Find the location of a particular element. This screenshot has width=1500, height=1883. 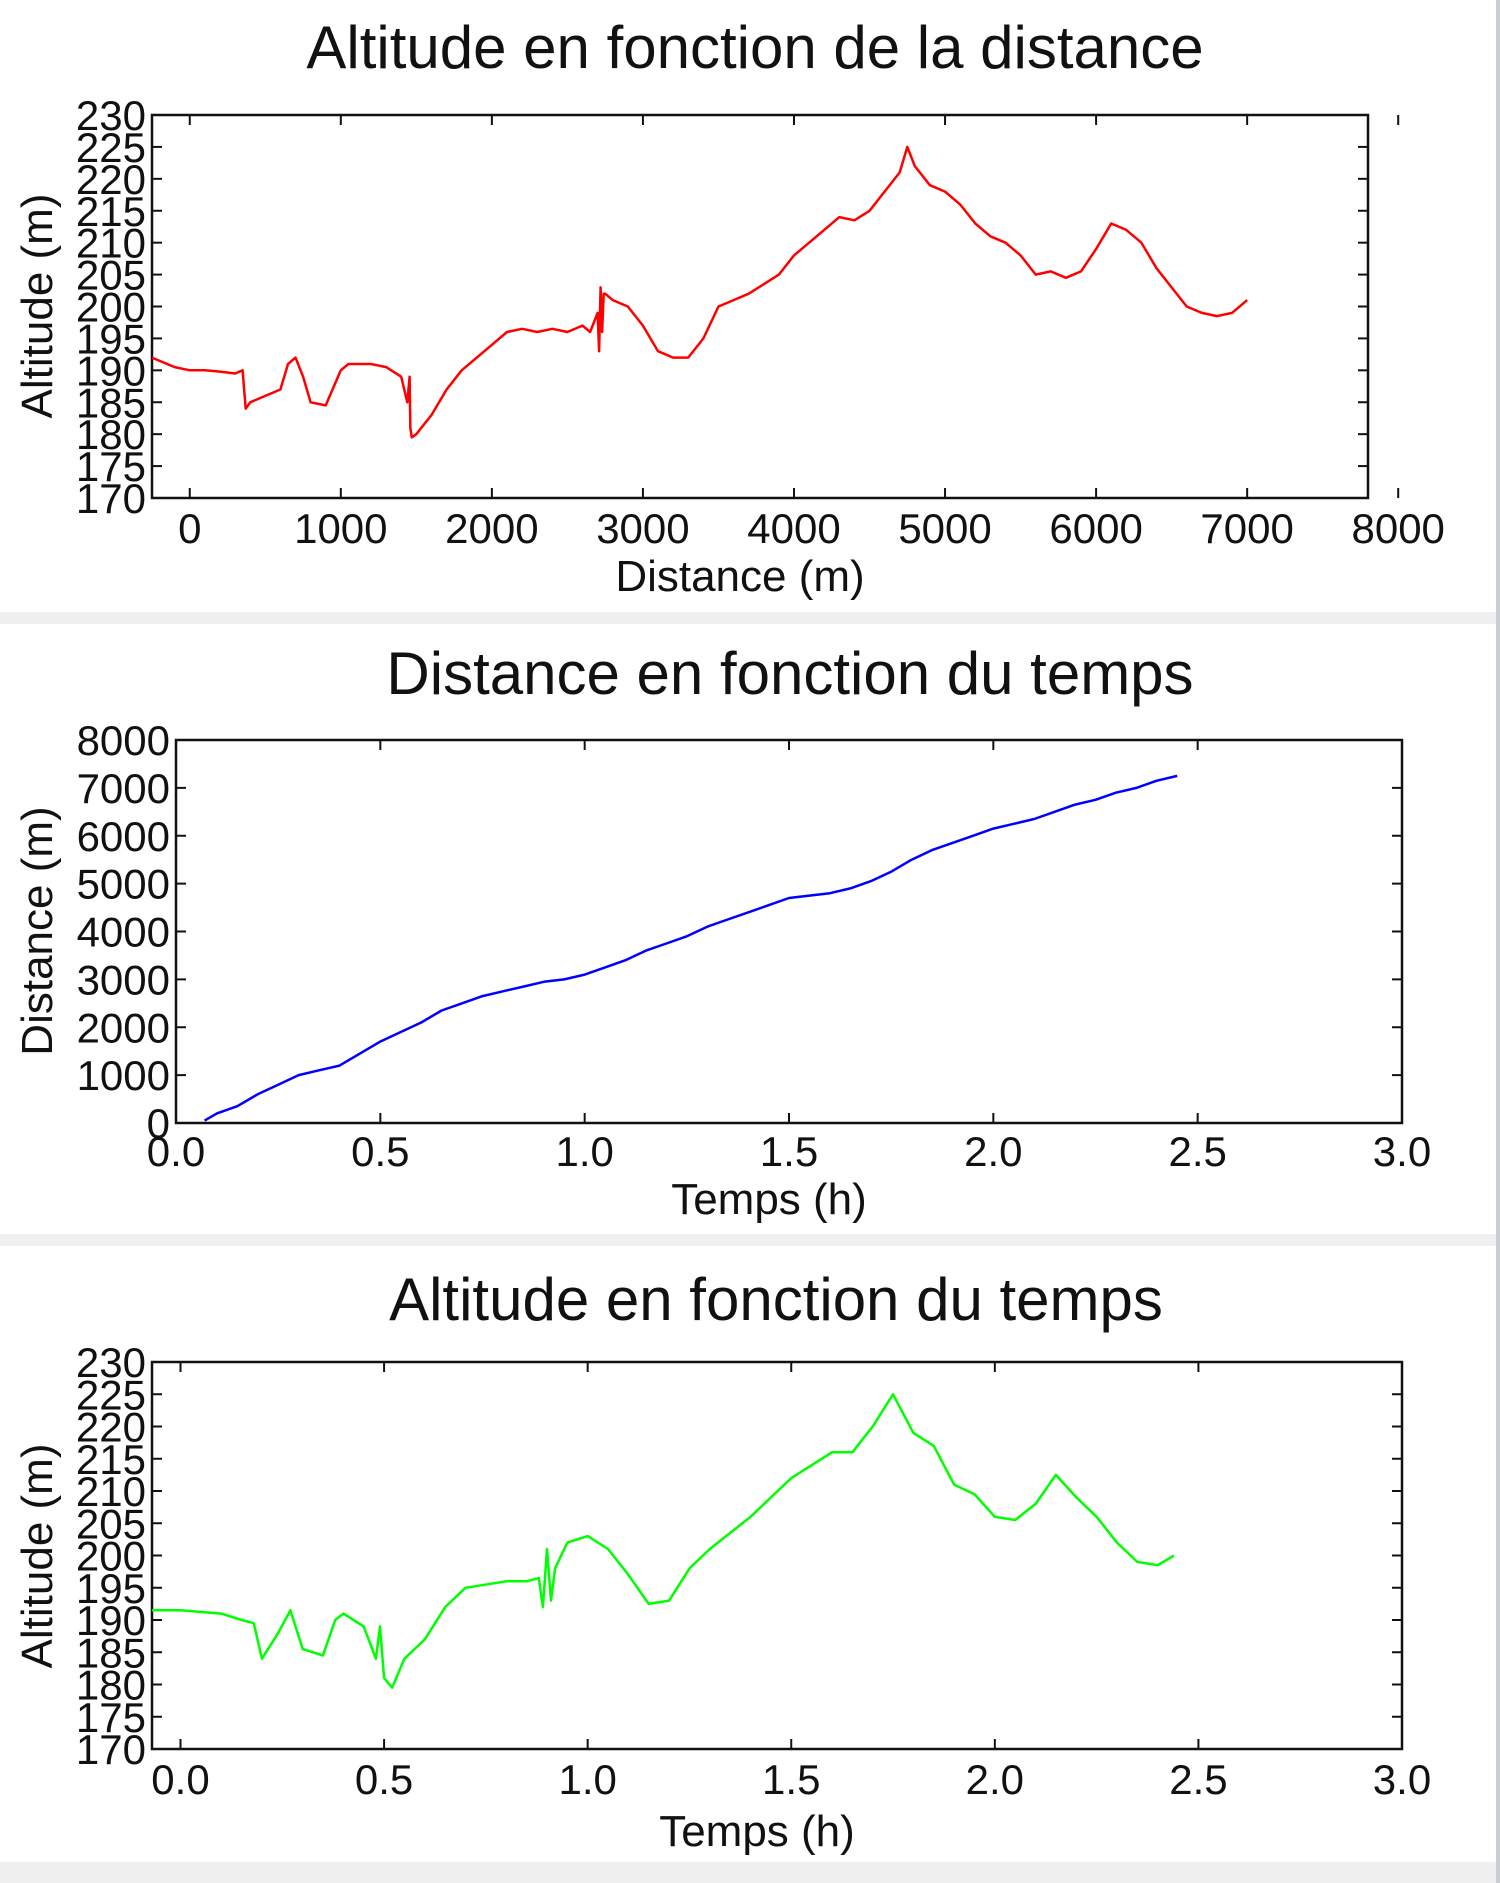

x-tick-label: 4000 is located at coordinates (793, 528).